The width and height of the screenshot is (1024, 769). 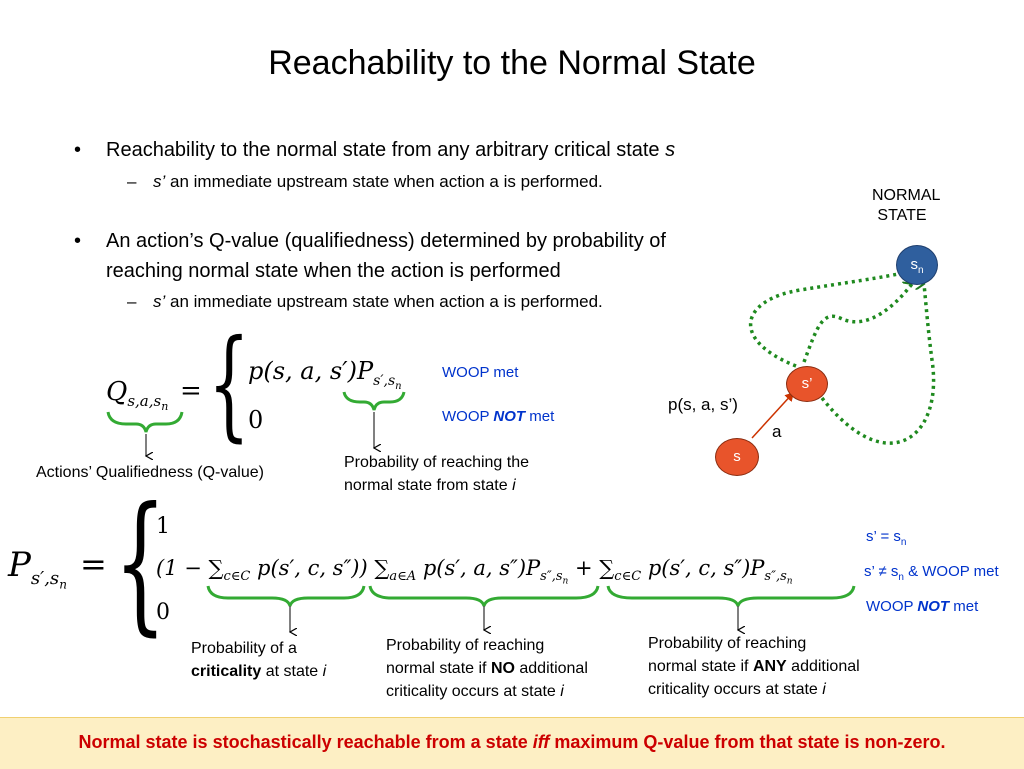 I want to click on footer-banner, so click(x=512, y=743).